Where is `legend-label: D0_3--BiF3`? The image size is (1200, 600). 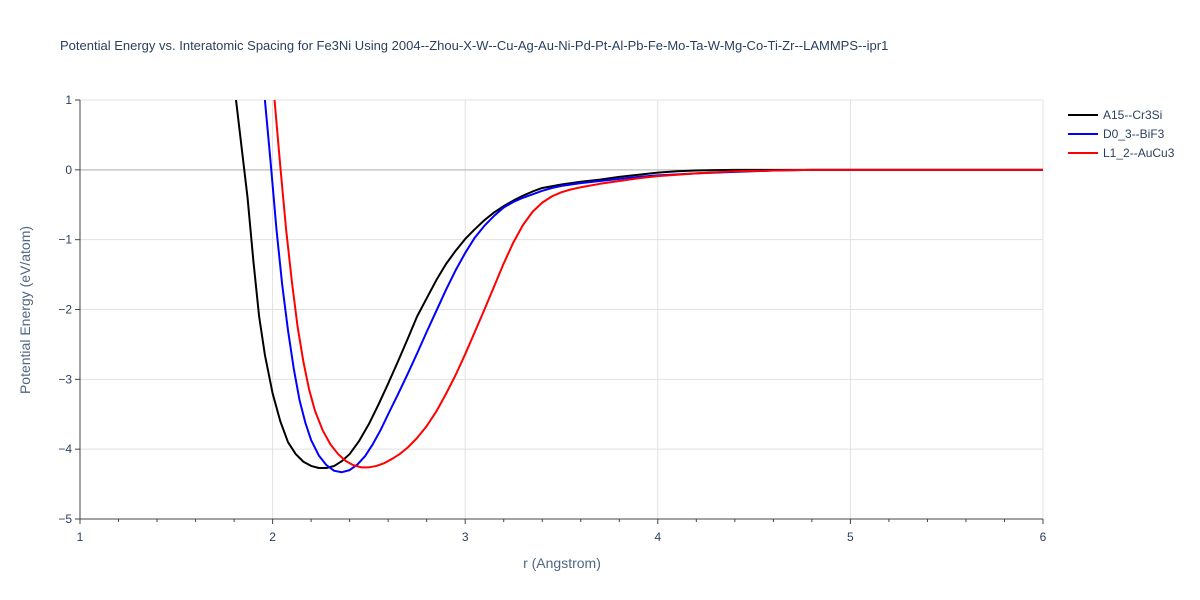 legend-label: D0_3--BiF3 is located at coordinates (1134, 134).